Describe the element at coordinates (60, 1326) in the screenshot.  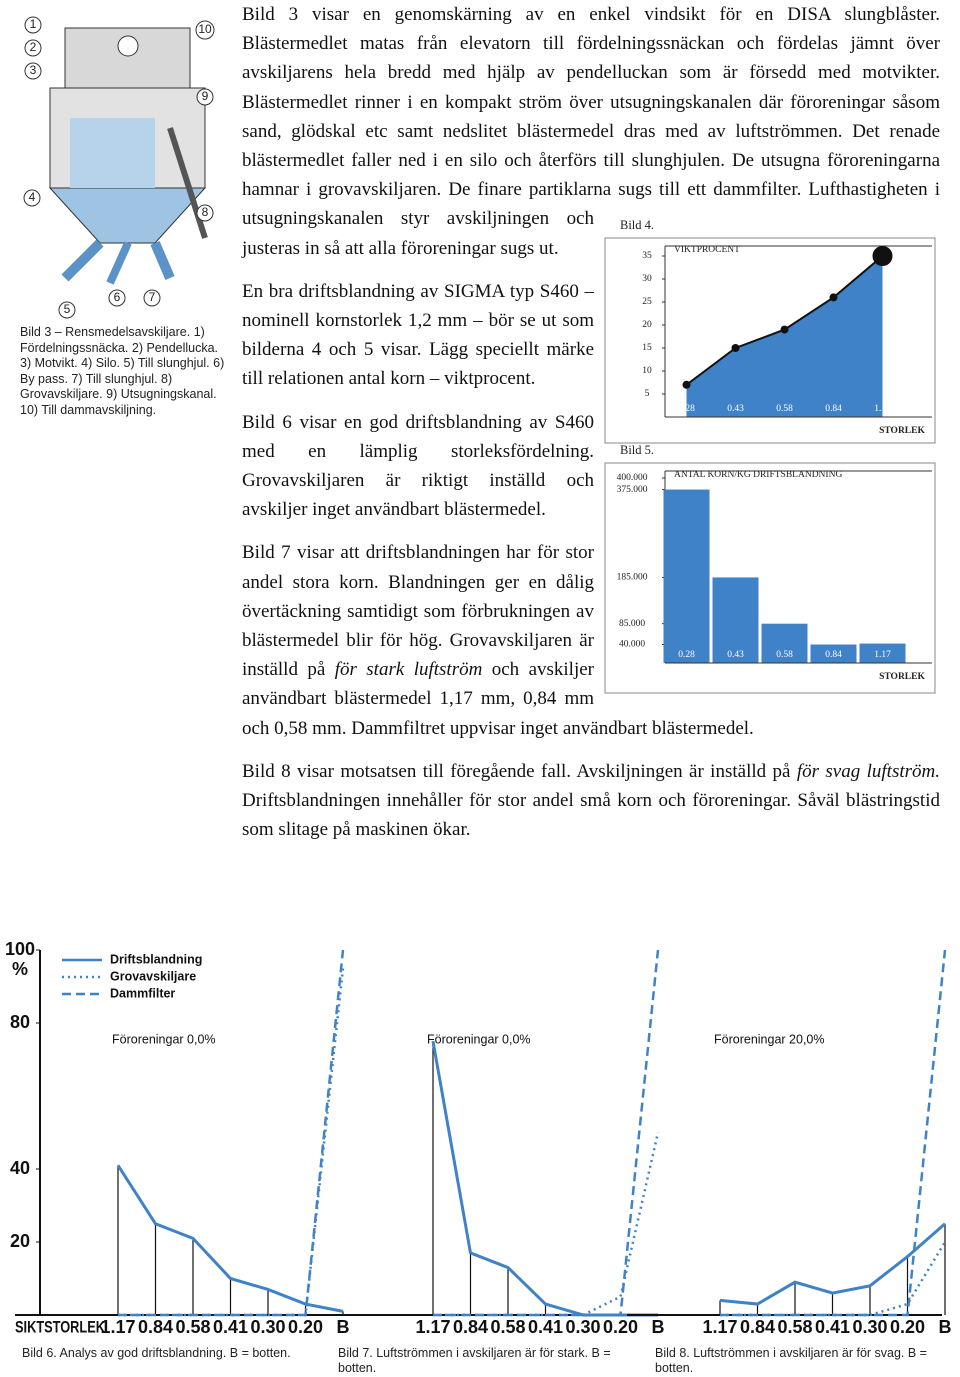
I see `x-axis-label: SIKTSTORLEK` at that location.